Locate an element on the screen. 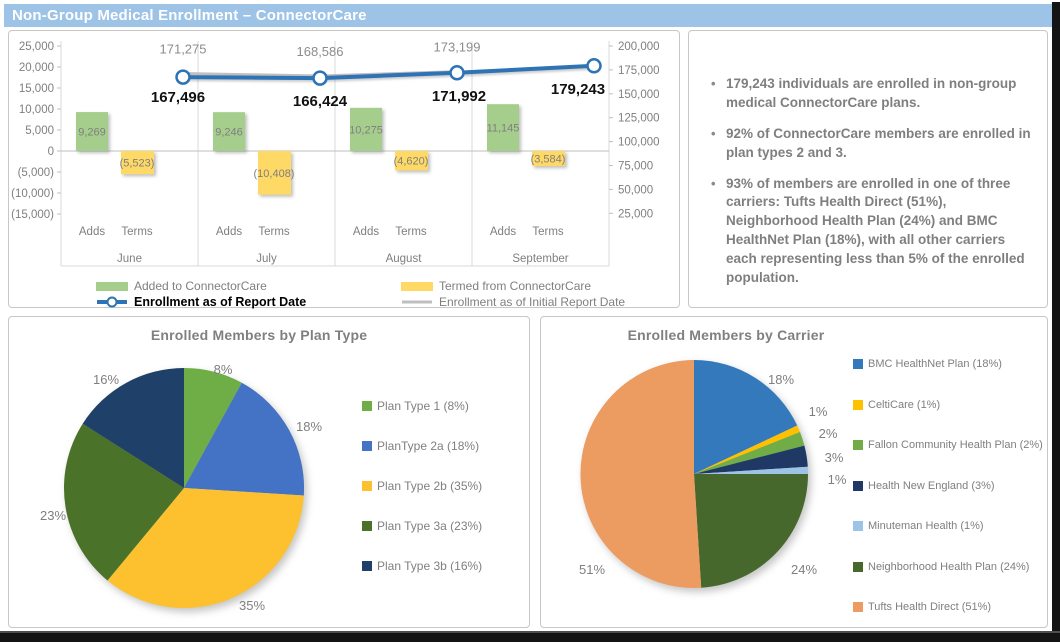 Image resolution: width=1060 pixels, height=642 pixels. legend-label: Enrollment as of Initial Report Date is located at coordinates (532, 302).